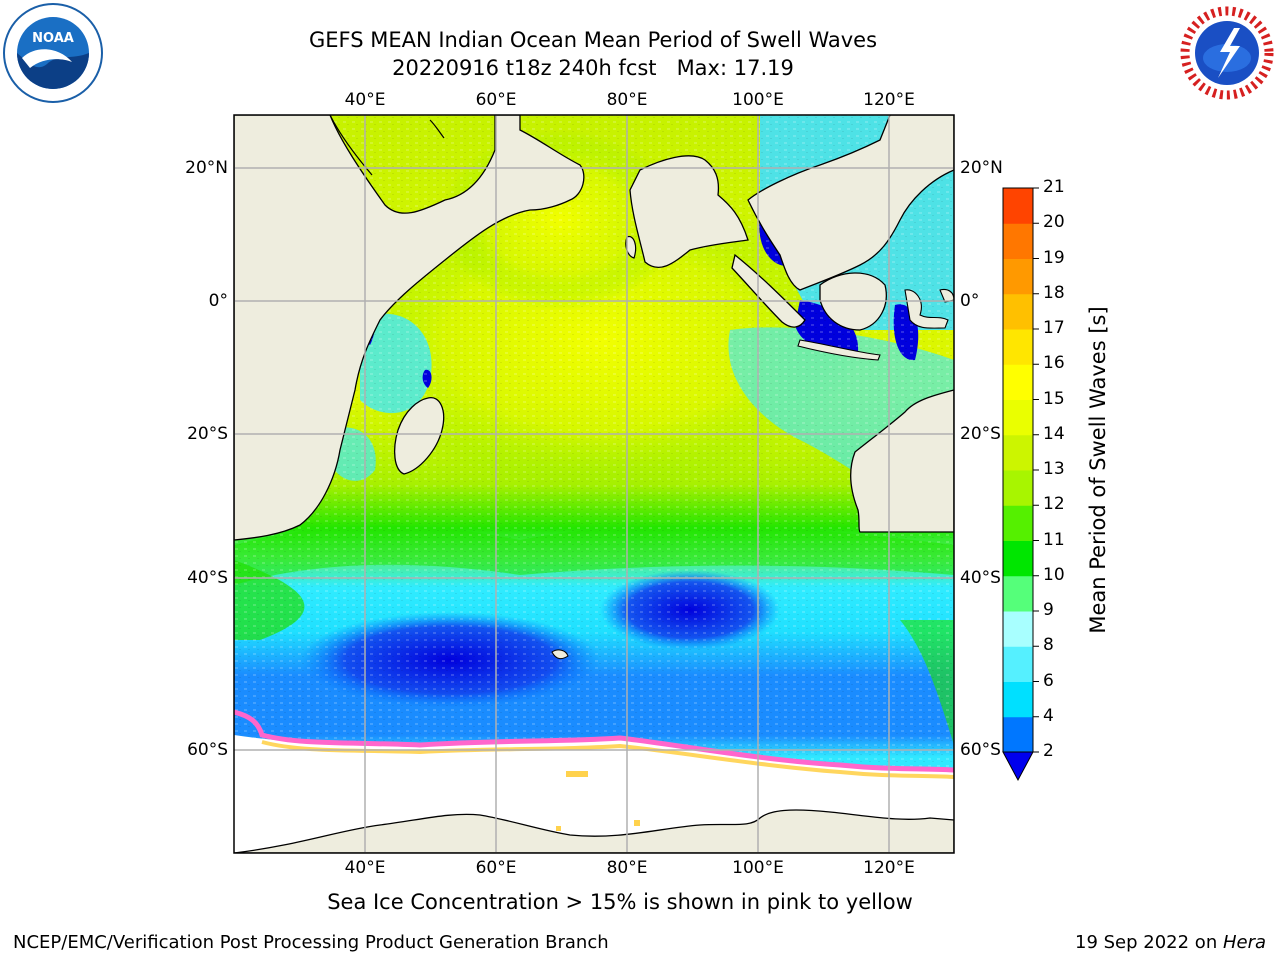  Describe the element at coordinates (1054, 222) in the screenshot. I see `colorbar-tick-label: 20` at that location.